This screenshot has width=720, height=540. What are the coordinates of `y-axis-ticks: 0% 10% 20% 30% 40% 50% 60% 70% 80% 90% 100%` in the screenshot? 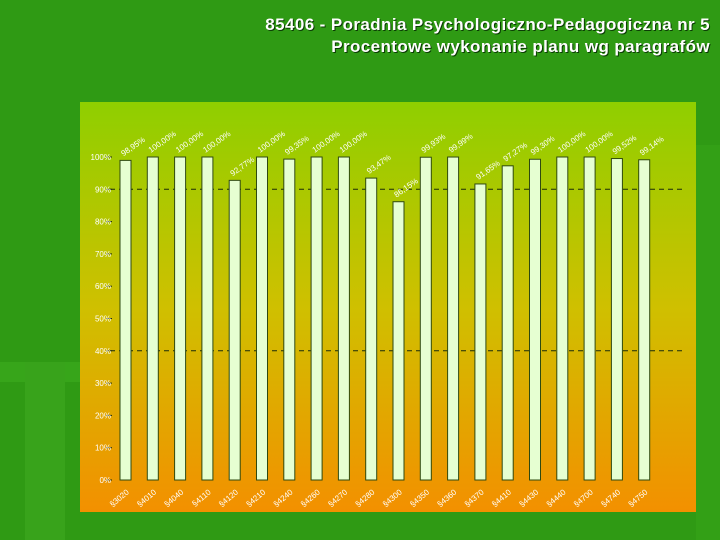 It's located at (101, 319).